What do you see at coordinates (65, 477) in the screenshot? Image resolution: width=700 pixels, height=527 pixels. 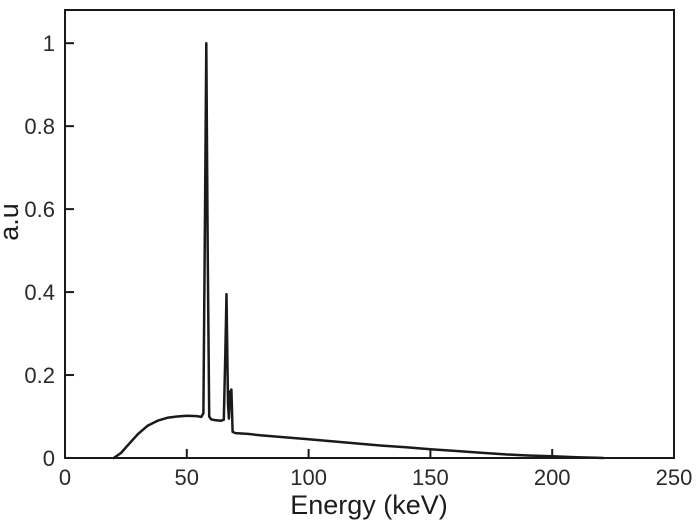 I see `x-tick-label: 0` at bounding box center [65, 477].